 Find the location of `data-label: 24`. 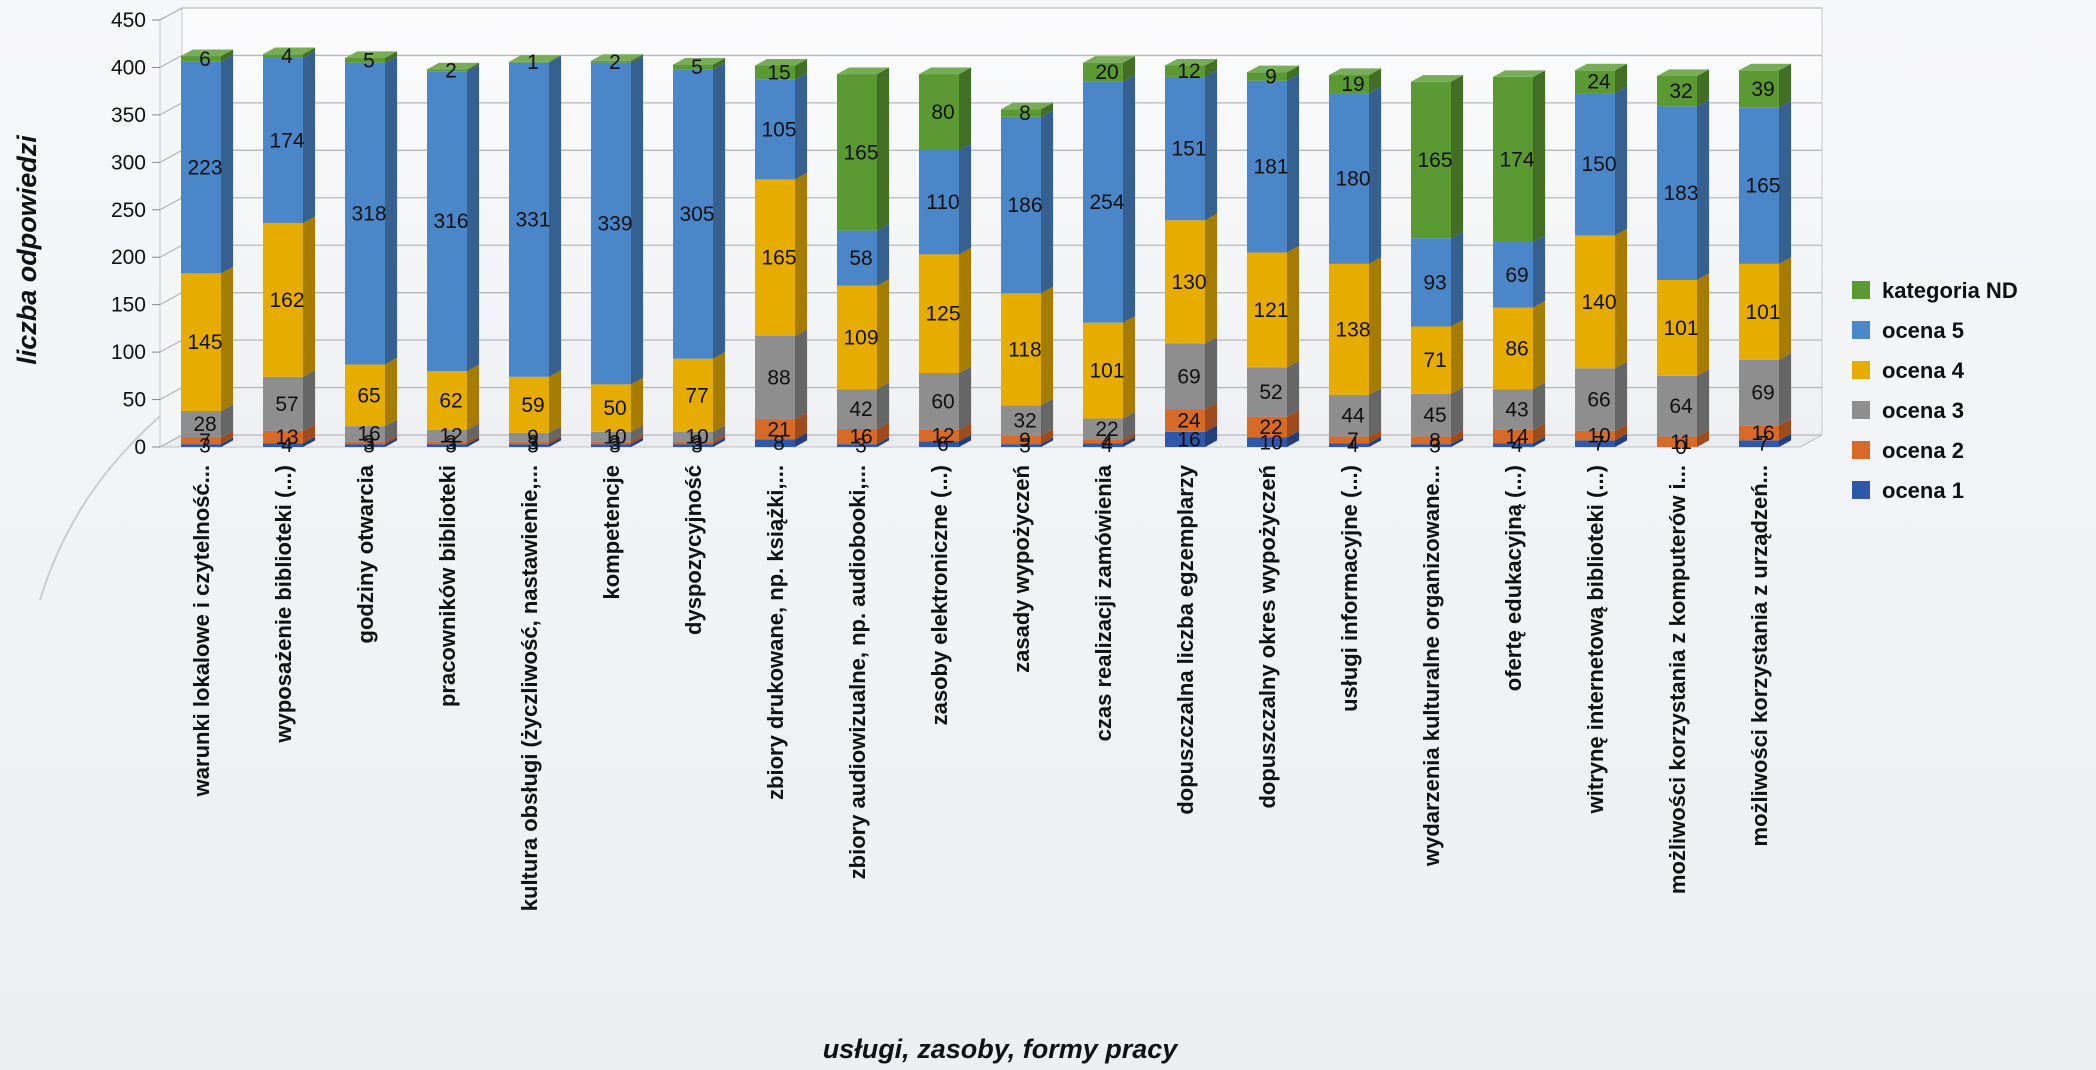

data-label: 24 is located at coordinates (1189, 420).